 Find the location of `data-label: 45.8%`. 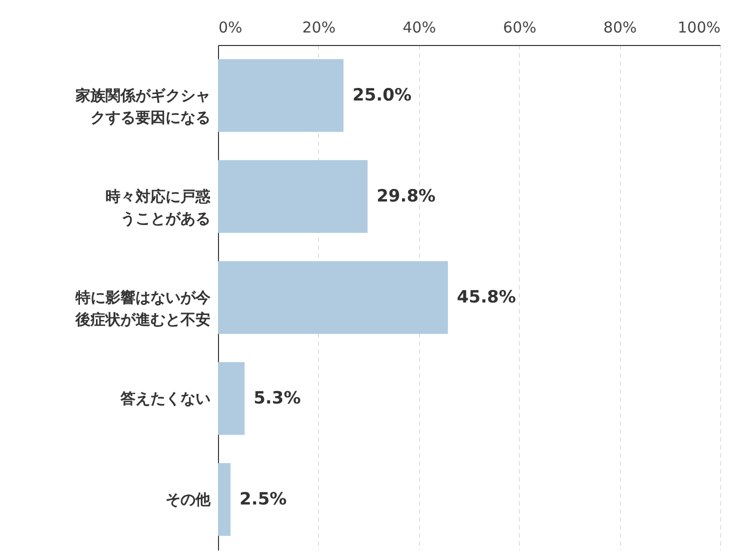

data-label: 45.8% is located at coordinates (486, 298).